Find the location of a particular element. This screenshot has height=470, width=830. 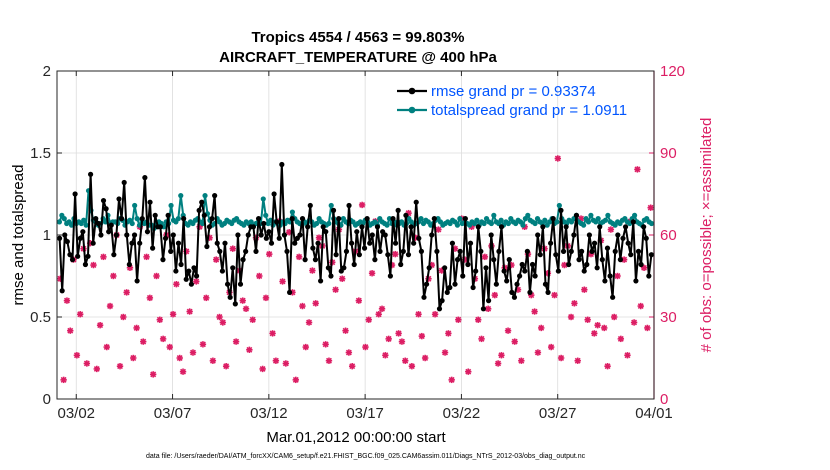

y-axis-left-label: rmse and totalspread is located at coordinates (18, 235).